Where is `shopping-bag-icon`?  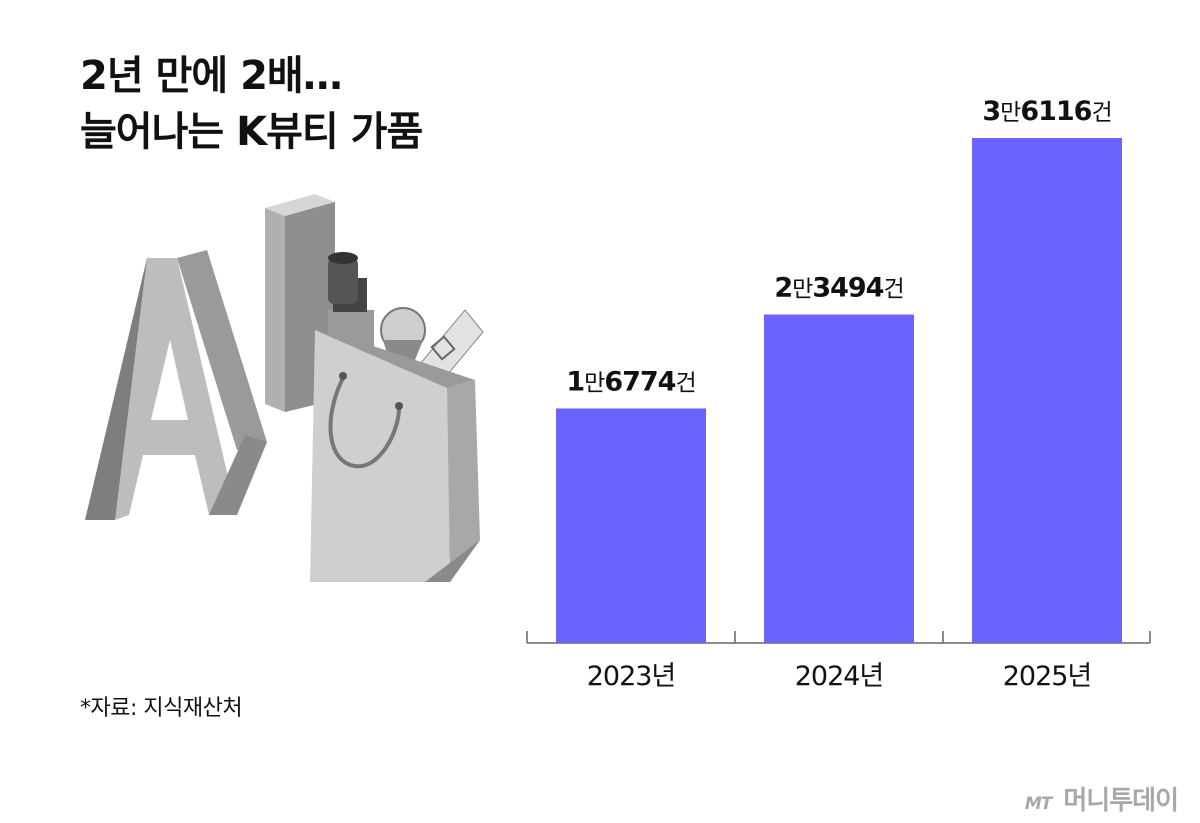
shopping-bag-icon is located at coordinates (395, 456).